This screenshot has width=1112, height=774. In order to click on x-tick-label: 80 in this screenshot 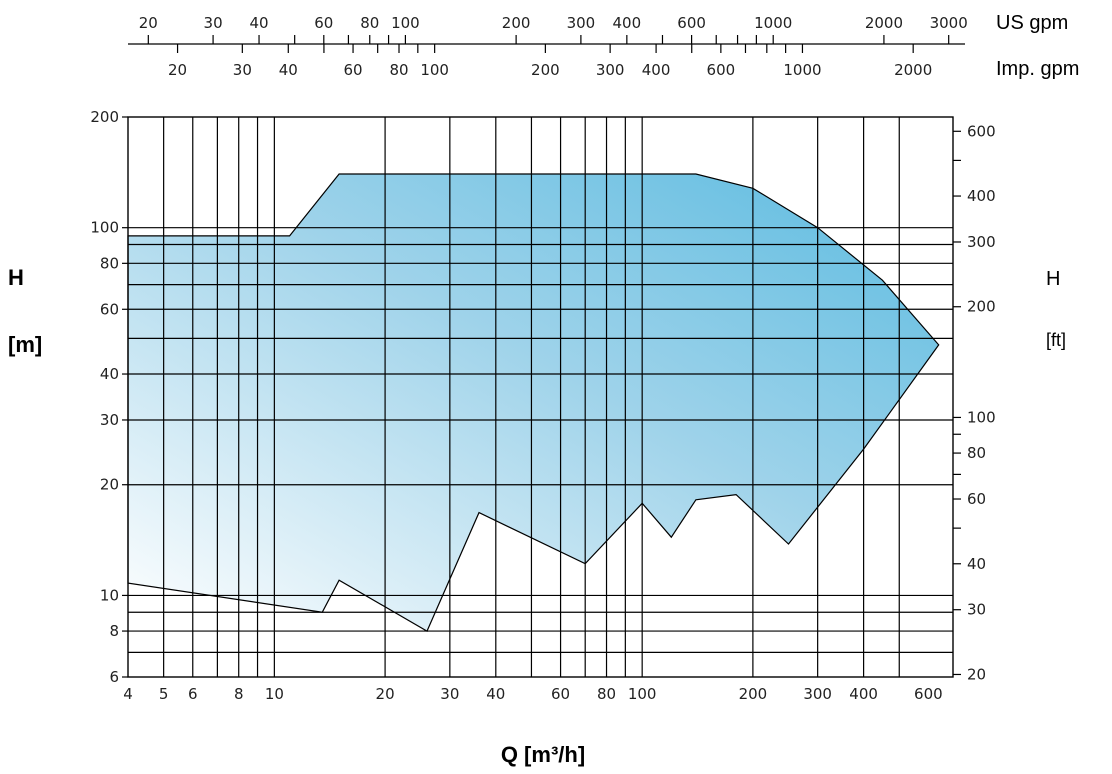, I will do `click(606, 694)`.